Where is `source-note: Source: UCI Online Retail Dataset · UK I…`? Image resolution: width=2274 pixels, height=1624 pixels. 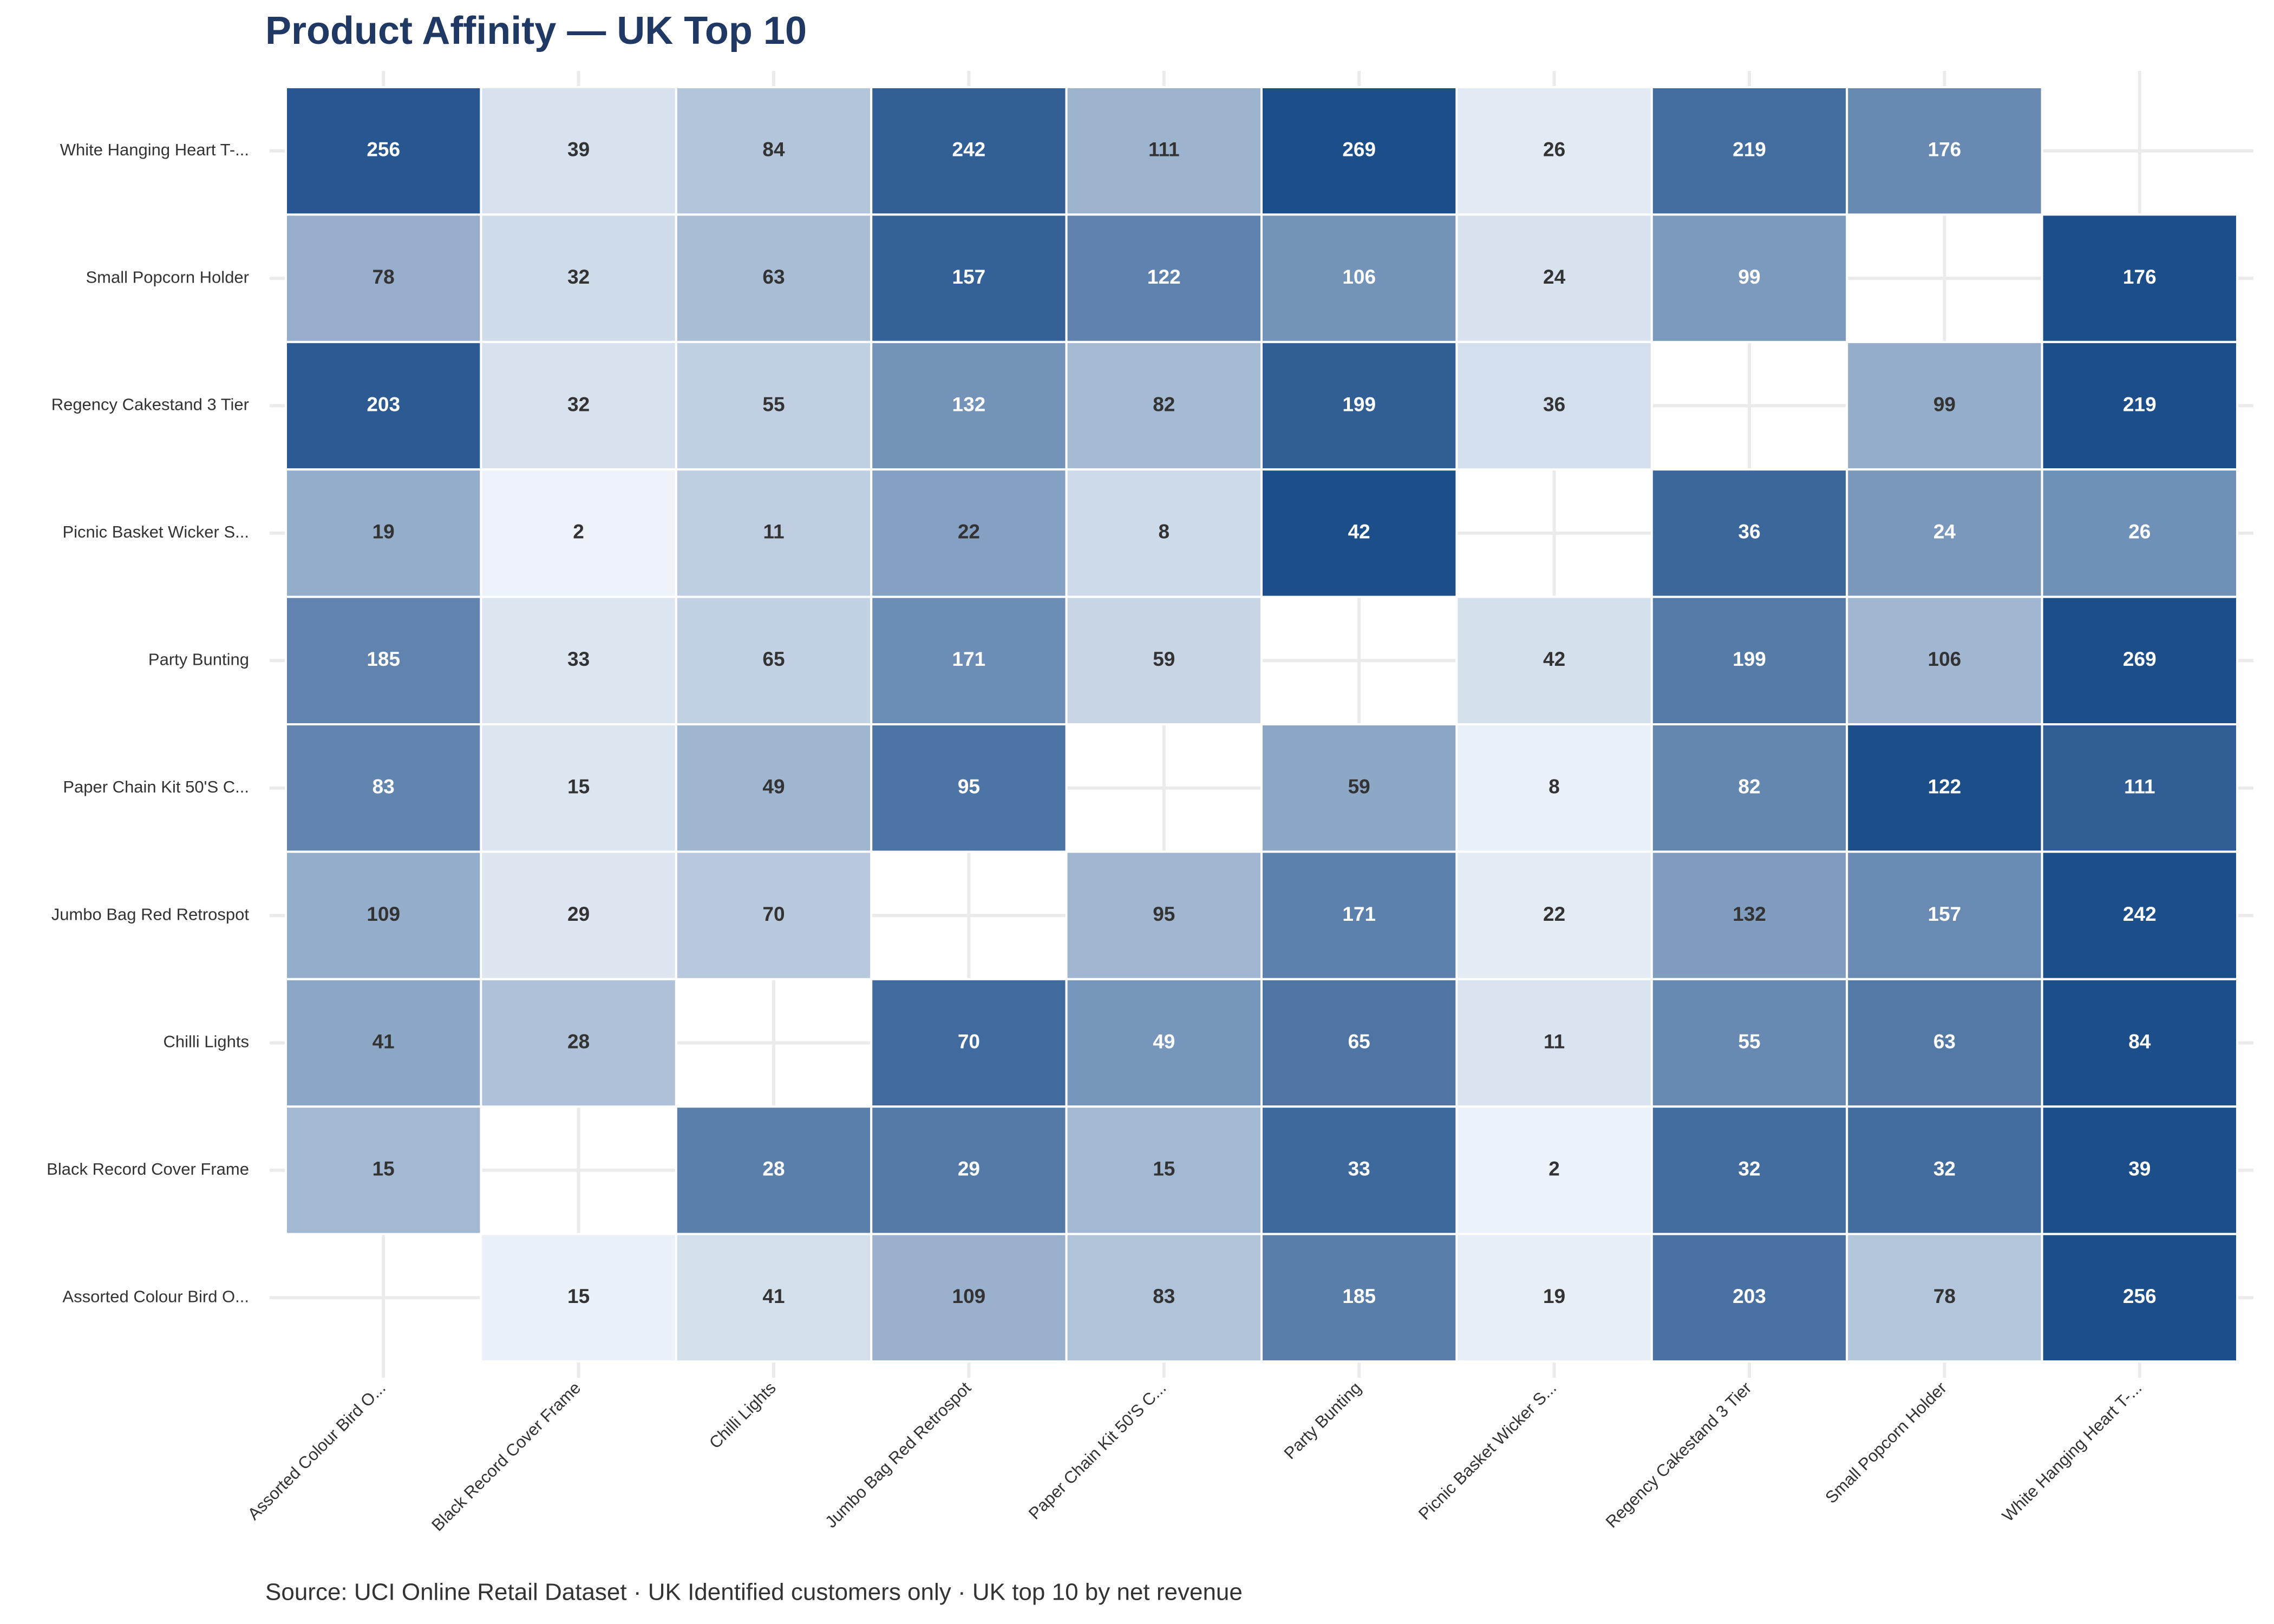 source-note: Source: UCI Online Retail Dataset · UK I… is located at coordinates (754, 1593).